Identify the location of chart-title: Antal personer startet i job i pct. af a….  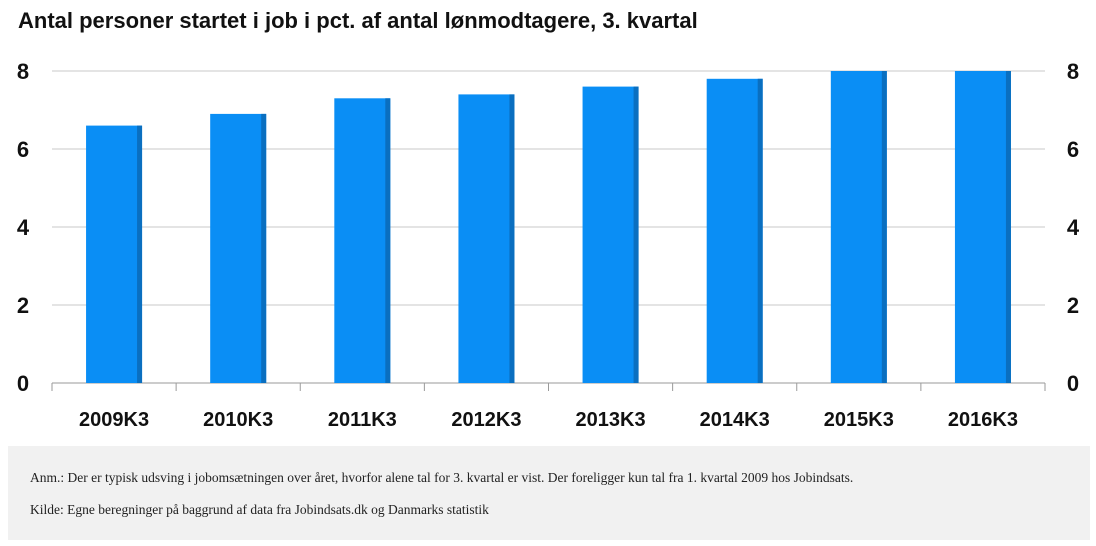
(358, 20).